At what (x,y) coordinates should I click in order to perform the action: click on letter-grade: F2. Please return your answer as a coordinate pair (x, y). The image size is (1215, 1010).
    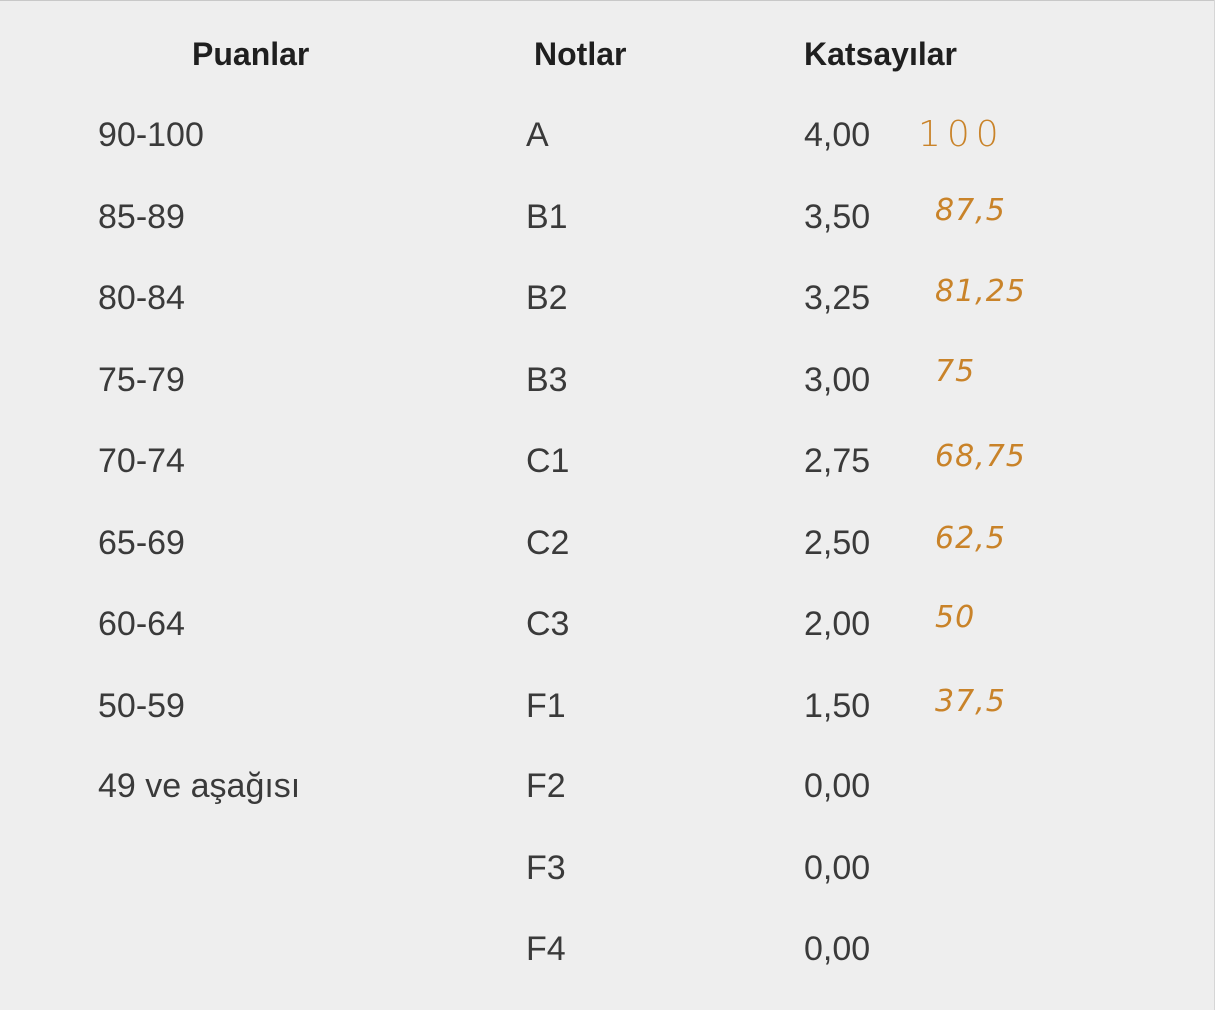
    Looking at the image, I should click on (546, 786).